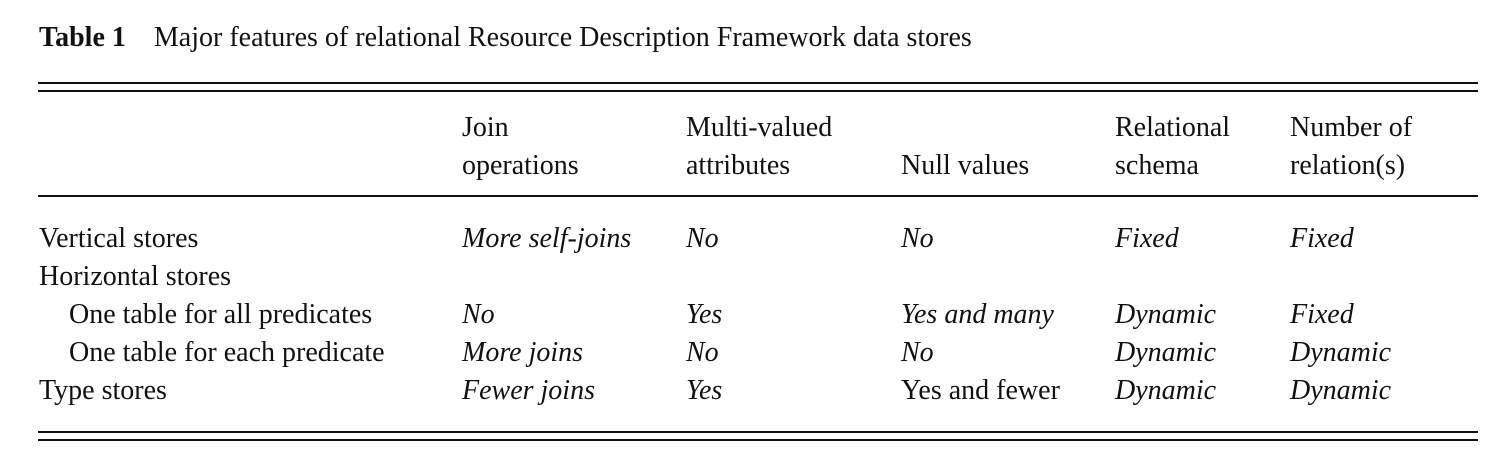 The image size is (1512, 454). I want to click on header-null-values: Null values, so click(965, 166).